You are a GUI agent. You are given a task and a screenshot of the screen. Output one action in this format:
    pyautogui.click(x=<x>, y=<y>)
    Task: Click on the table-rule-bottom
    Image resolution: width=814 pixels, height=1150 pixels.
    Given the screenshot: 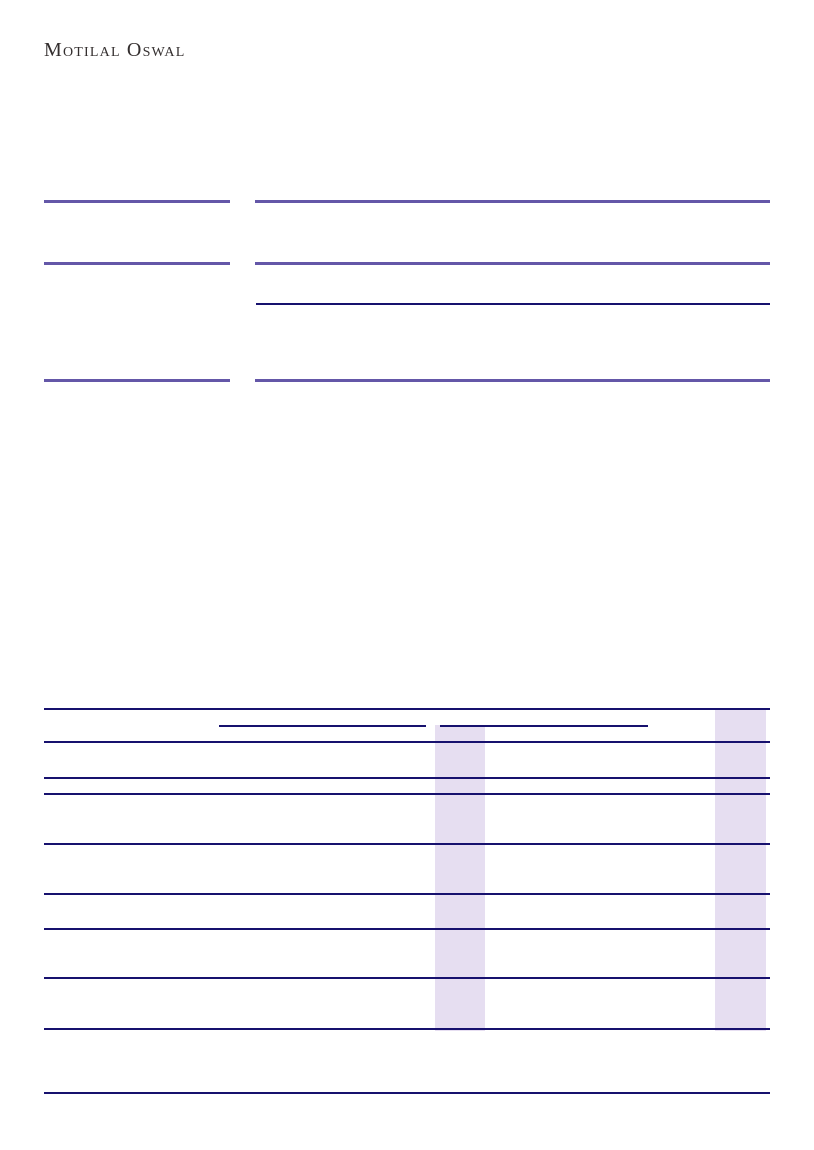 What is the action you would take?
    pyautogui.click(x=407, y=1029)
    